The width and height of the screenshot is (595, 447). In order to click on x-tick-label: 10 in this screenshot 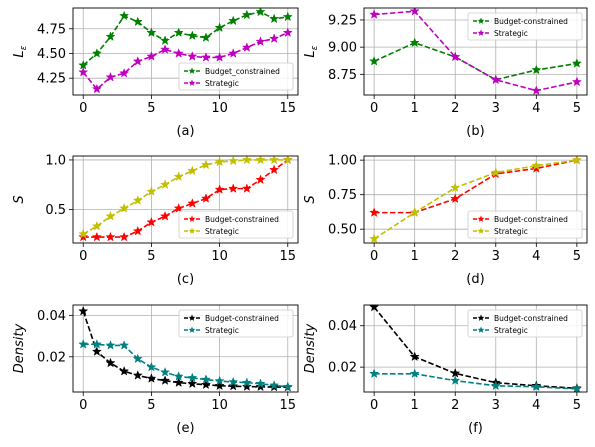, I will do `click(219, 256)`.